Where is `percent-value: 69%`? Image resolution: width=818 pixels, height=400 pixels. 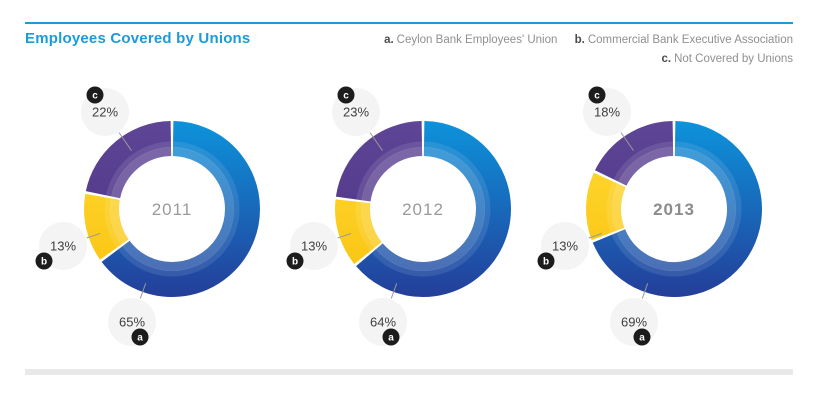
percent-value: 69% is located at coordinates (634, 322).